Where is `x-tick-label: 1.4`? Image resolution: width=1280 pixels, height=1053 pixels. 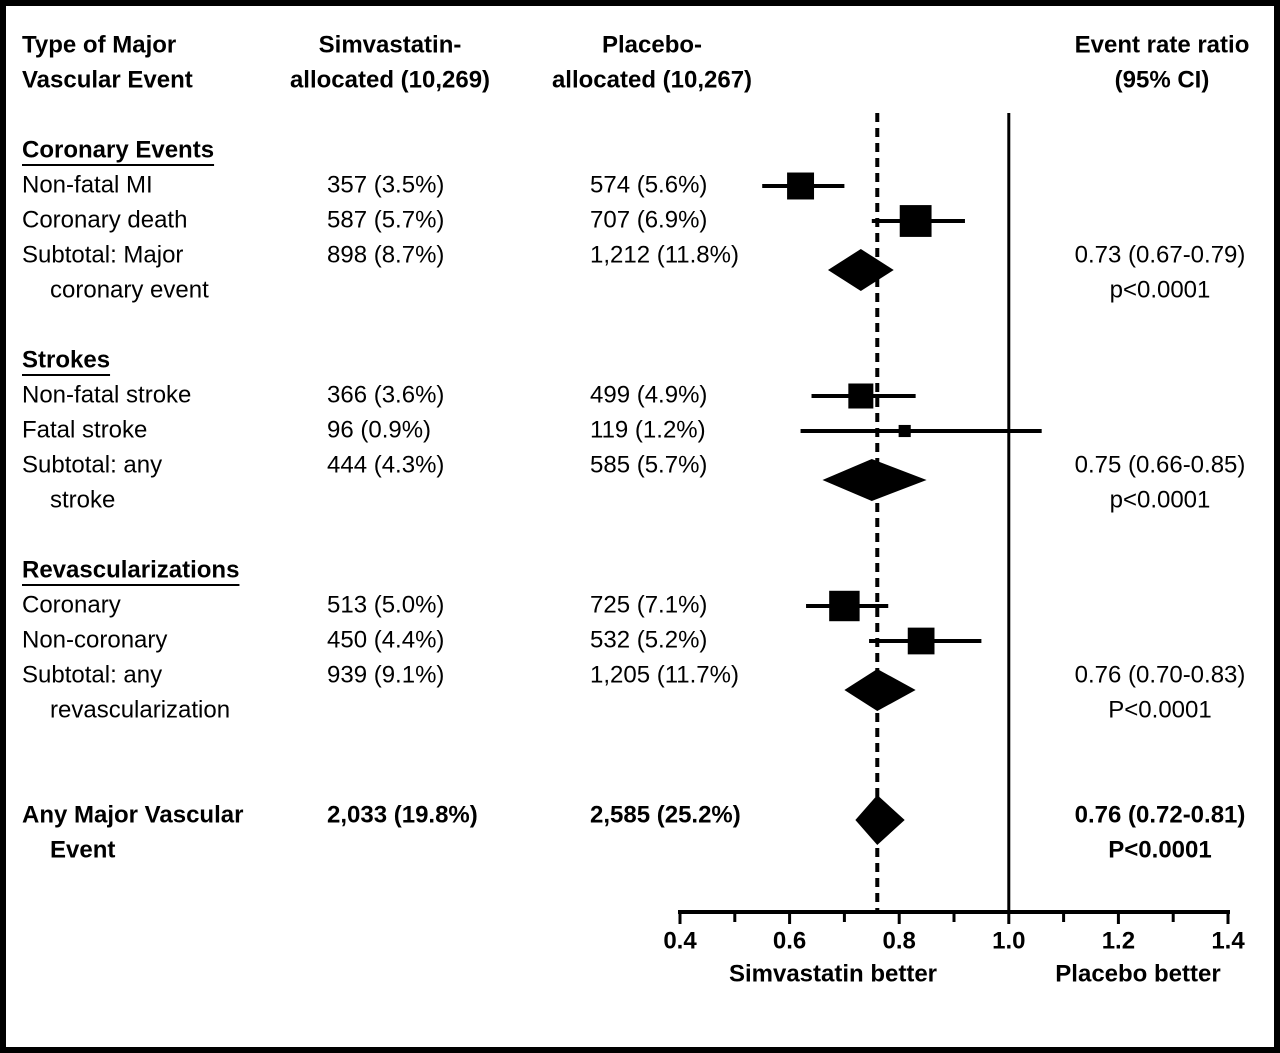
x-tick-label: 1.4 is located at coordinates (1228, 940).